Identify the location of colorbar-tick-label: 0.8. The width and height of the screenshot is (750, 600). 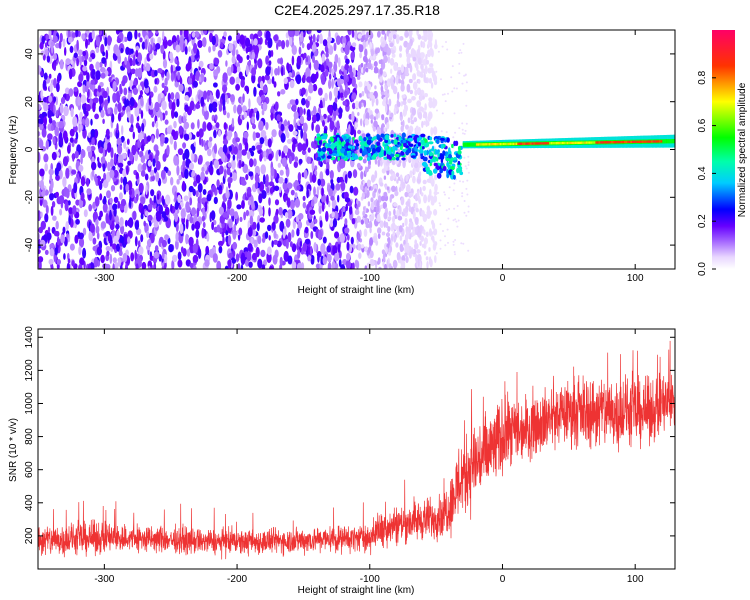
(702, 77).